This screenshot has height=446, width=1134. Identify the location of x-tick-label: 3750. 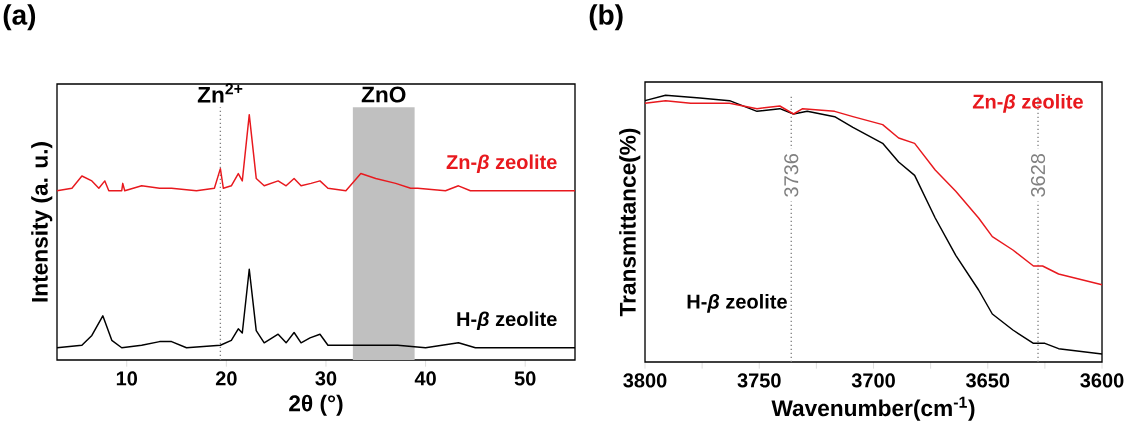
(759, 380).